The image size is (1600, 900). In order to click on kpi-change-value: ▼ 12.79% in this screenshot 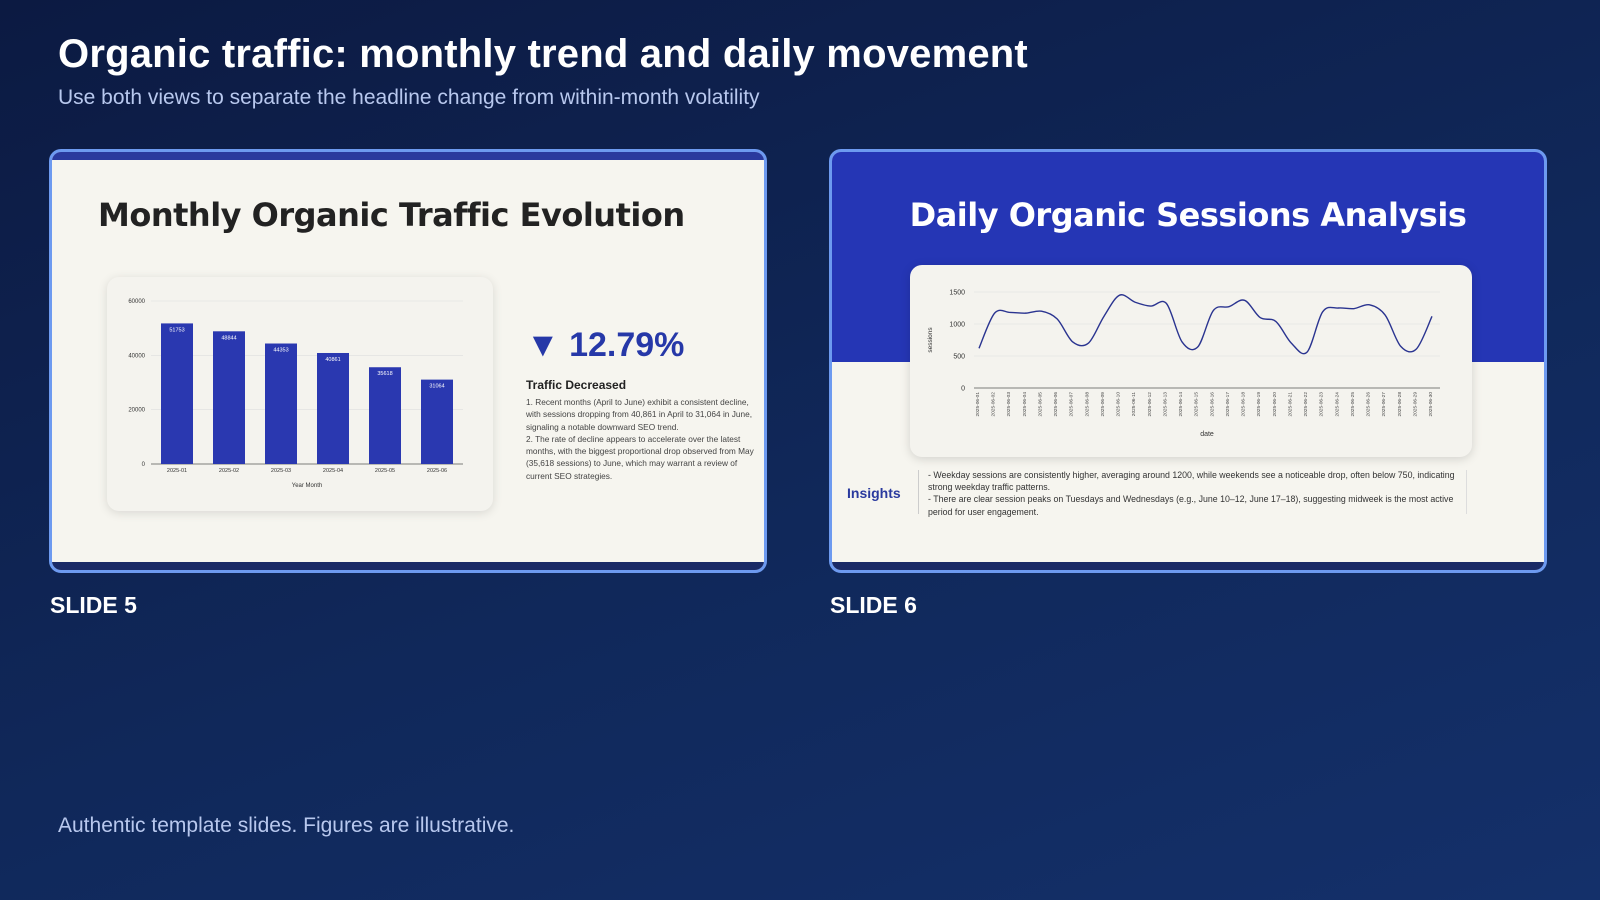, I will do `click(605, 345)`.